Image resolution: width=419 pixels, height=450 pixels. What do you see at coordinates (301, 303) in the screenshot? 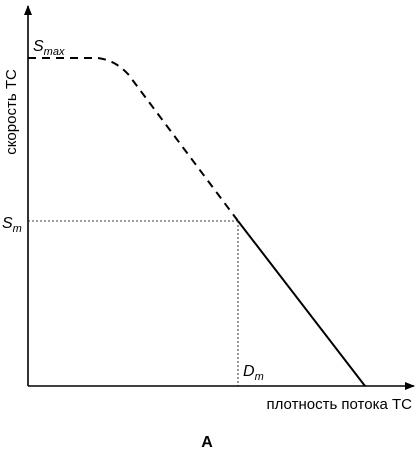
I see `solid-speed-line` at bounding box center [301, 303].